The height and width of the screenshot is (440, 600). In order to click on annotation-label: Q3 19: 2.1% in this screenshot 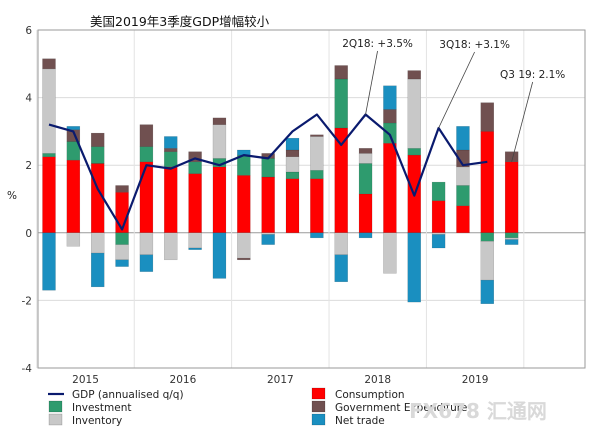, I will do `click(532, 75)`.